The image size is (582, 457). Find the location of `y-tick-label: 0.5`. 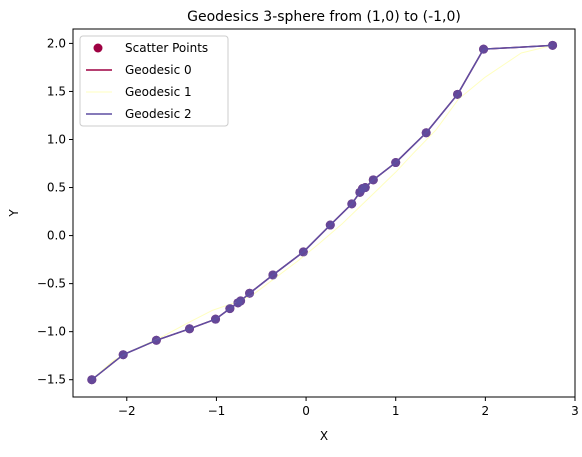

y-tick-label: 0.5 is located at coordinates (56, 188).